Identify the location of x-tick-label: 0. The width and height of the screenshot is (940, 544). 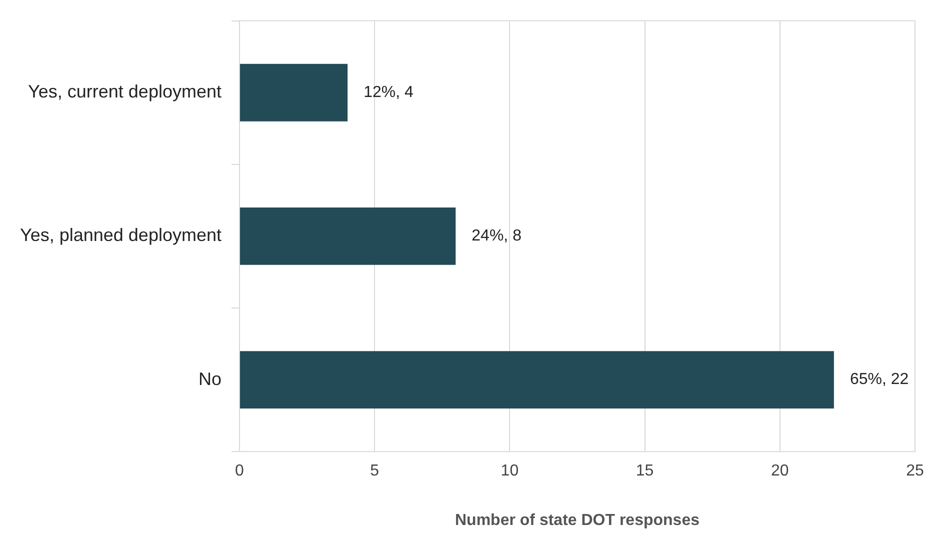
(239, 471).